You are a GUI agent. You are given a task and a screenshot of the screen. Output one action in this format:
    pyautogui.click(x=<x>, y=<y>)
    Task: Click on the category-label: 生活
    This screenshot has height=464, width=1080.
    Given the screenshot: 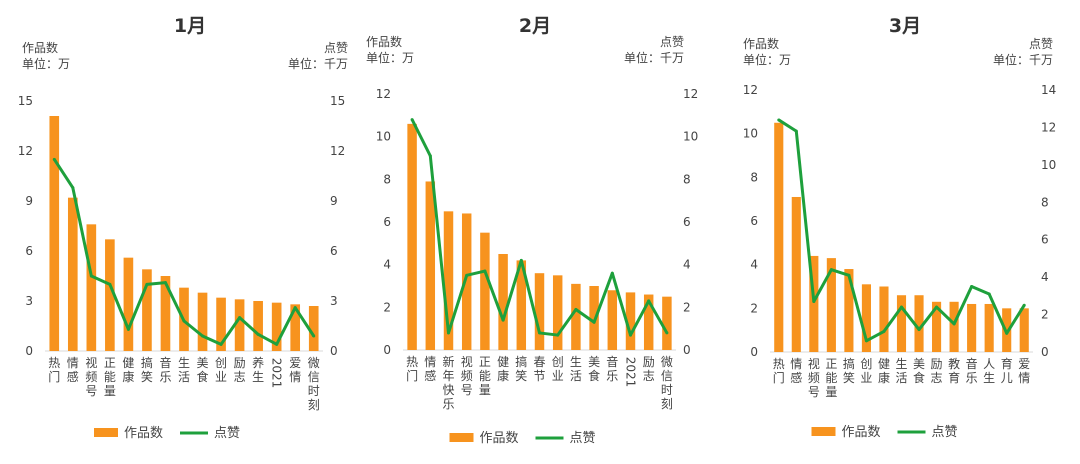 What is the action you would take?
    pyautogui.click(x=901, y=371)
    